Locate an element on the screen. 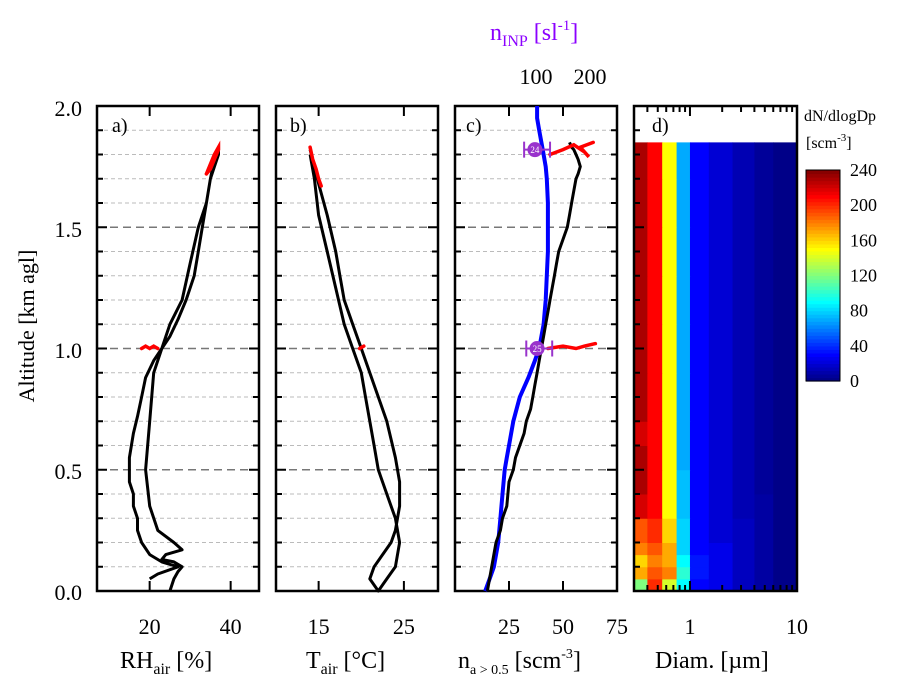 The image size is (904, 677). inp-marker-label: 25 is located at coordinates (538, 349).